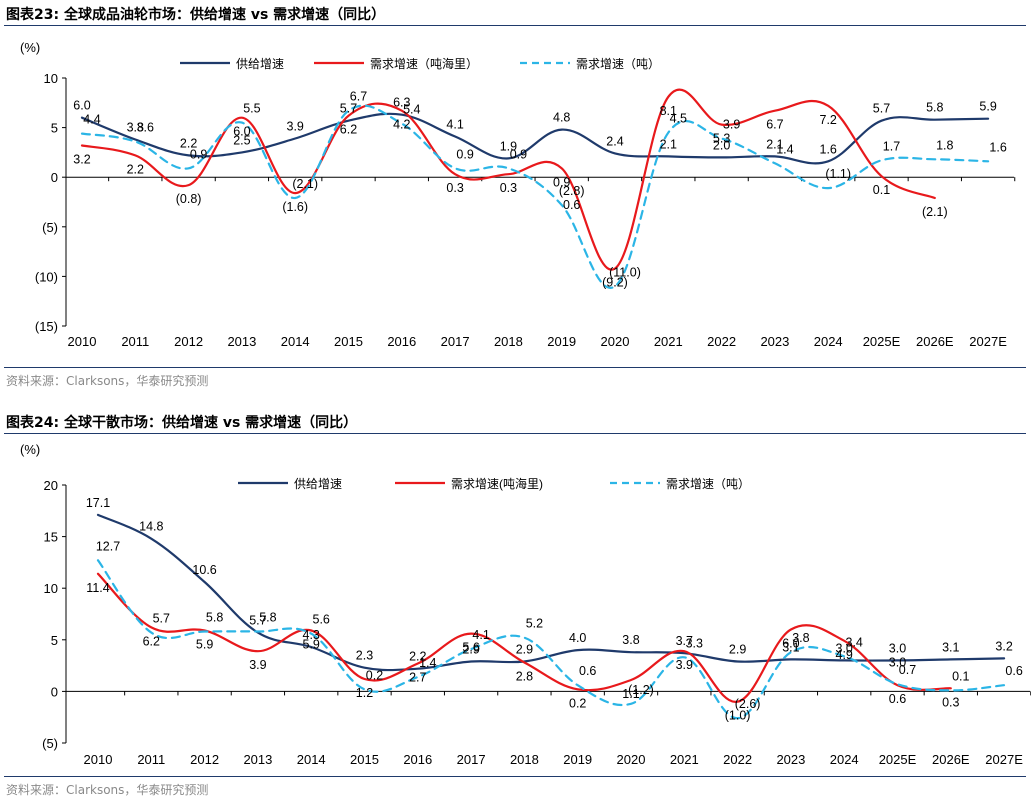 The width and height of the screenshot is (1031, 802). I want to click on data-label: 2.8, so click(524, 677).